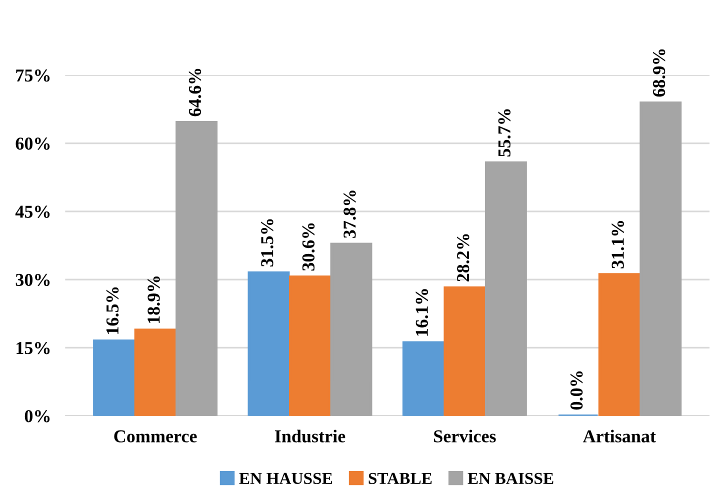  What do you see at coordinates (463, 258) in the screenshot?
I see `data-label: 28.2%` at bounding box center [463, 258].